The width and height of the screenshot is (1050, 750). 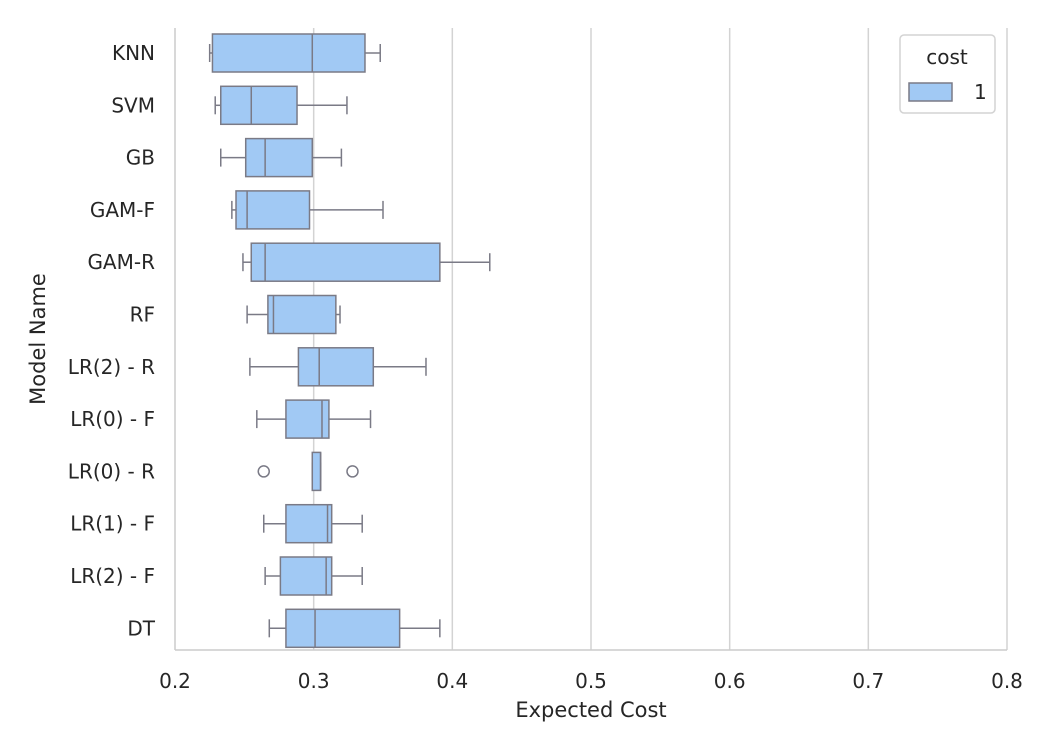 What do you see at coordinates (590, 710) in the screenshot?
I see `x-axis-label: Expected Cost` at bounding box center [590, 710].